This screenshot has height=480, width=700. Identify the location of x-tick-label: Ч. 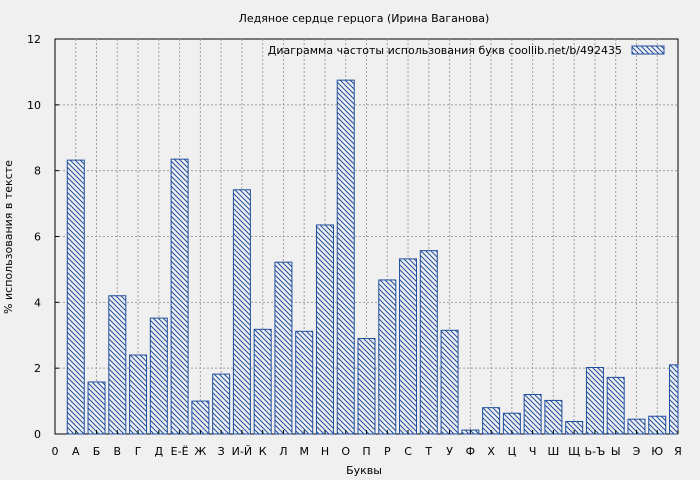
(533, 451).